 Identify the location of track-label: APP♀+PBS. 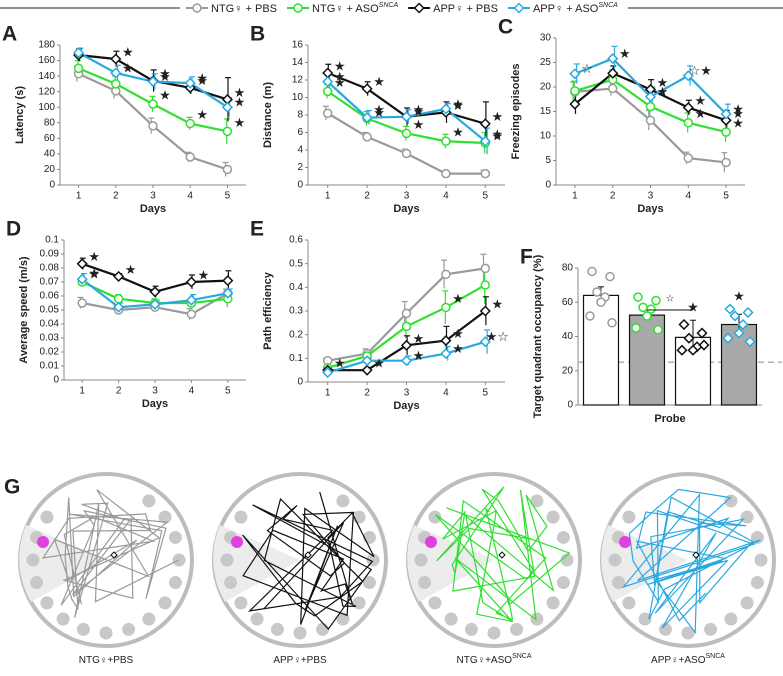
(300, 660).